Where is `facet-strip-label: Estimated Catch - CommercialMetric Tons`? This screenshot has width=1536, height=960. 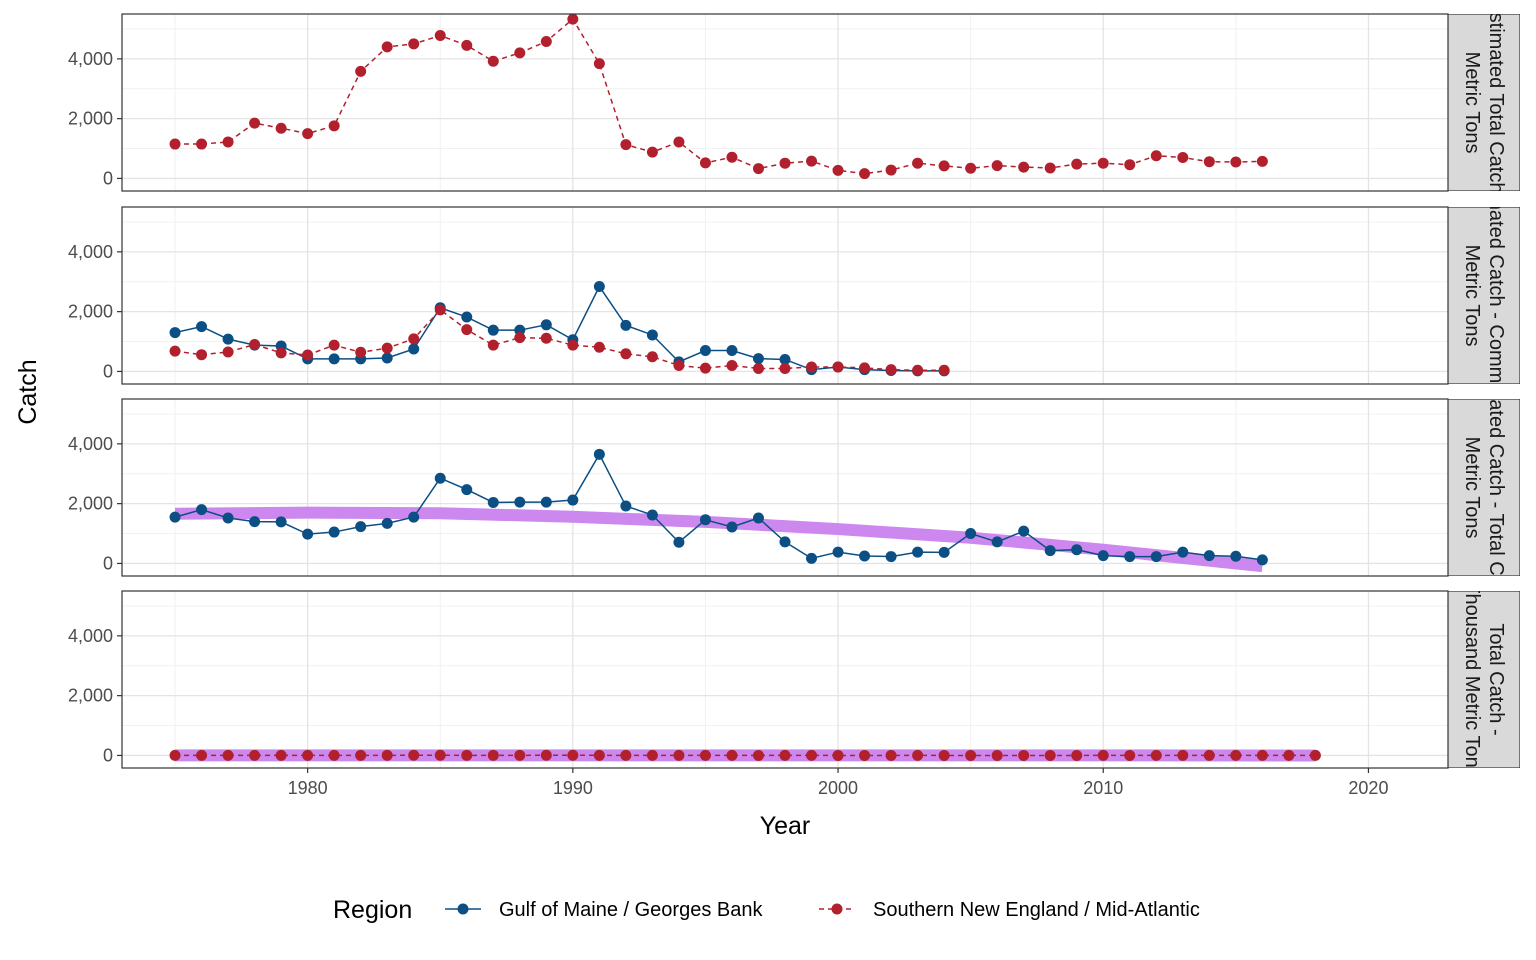 facet-strip-label: Estimated Catch - CommercialMetric Tons is located at coordinates (1484, 295).